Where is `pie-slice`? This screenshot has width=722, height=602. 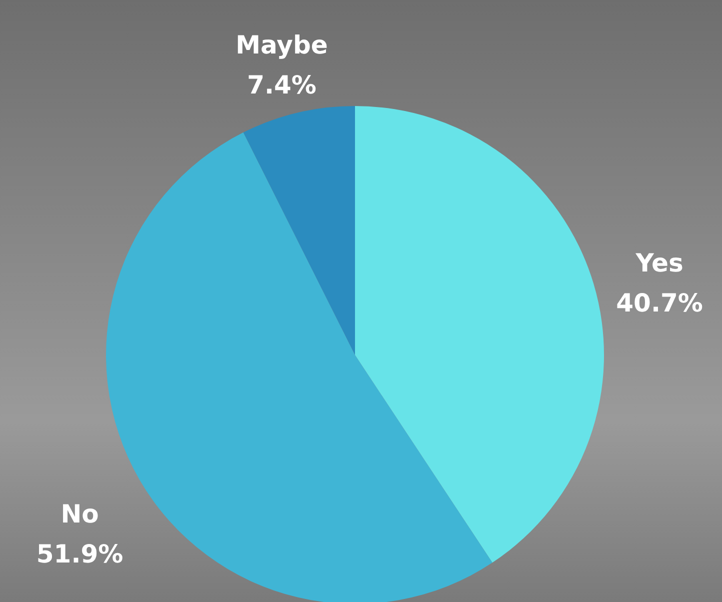
pie-slice is located at coordinates (299, 230).